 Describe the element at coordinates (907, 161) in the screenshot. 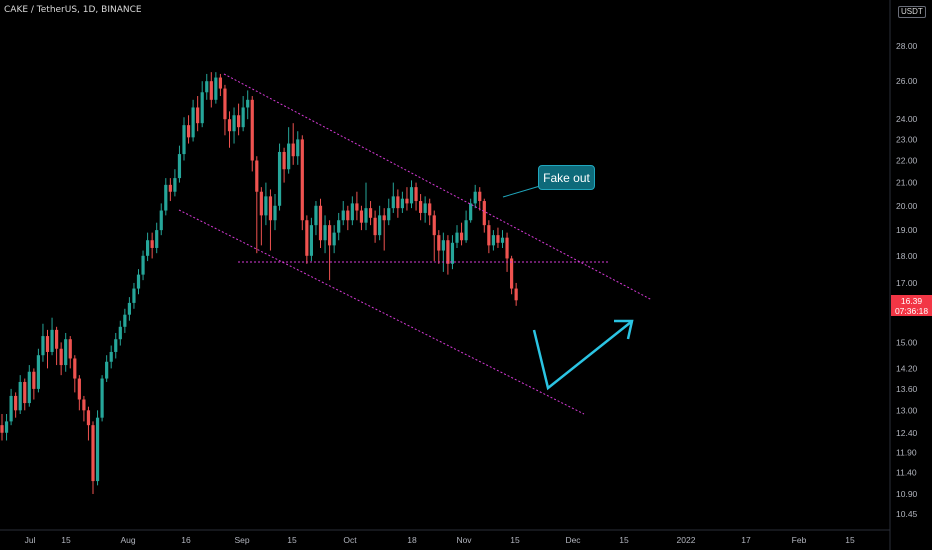

I see `price-tick-label: 22.00` at that location.